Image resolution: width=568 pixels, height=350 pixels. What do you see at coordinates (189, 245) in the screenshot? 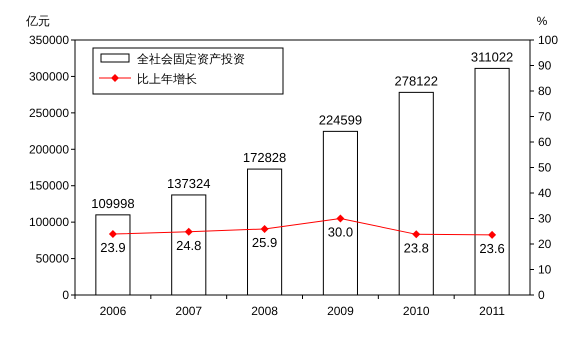
I see `data-label: 24.8` at bounding box center [189, 245].